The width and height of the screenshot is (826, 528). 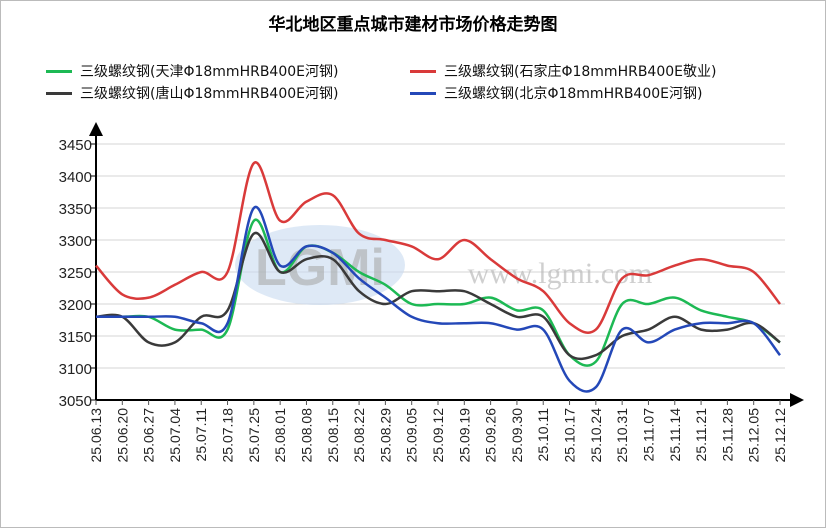 I want to click on legend-item-shijiazhuang: 三级螺纹钢(石家庄Φ18mmHRB400E敬业), so click(x=563, y=71).